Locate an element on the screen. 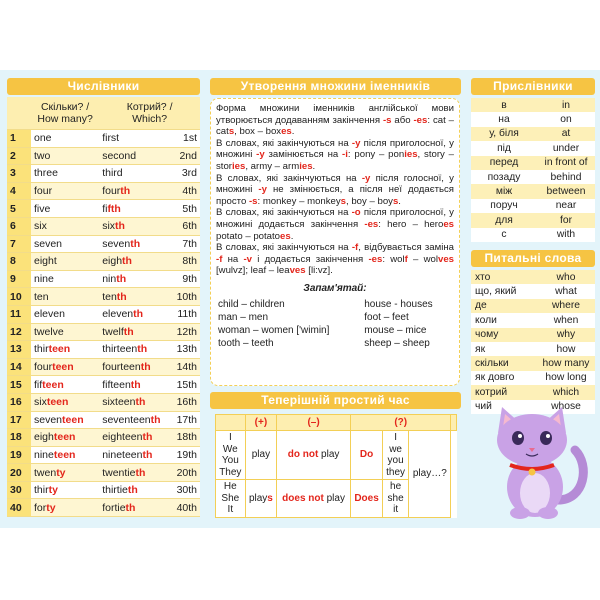 The width and height of the screenshot is (600, 600). text: play is located at coordinates (334, 498).